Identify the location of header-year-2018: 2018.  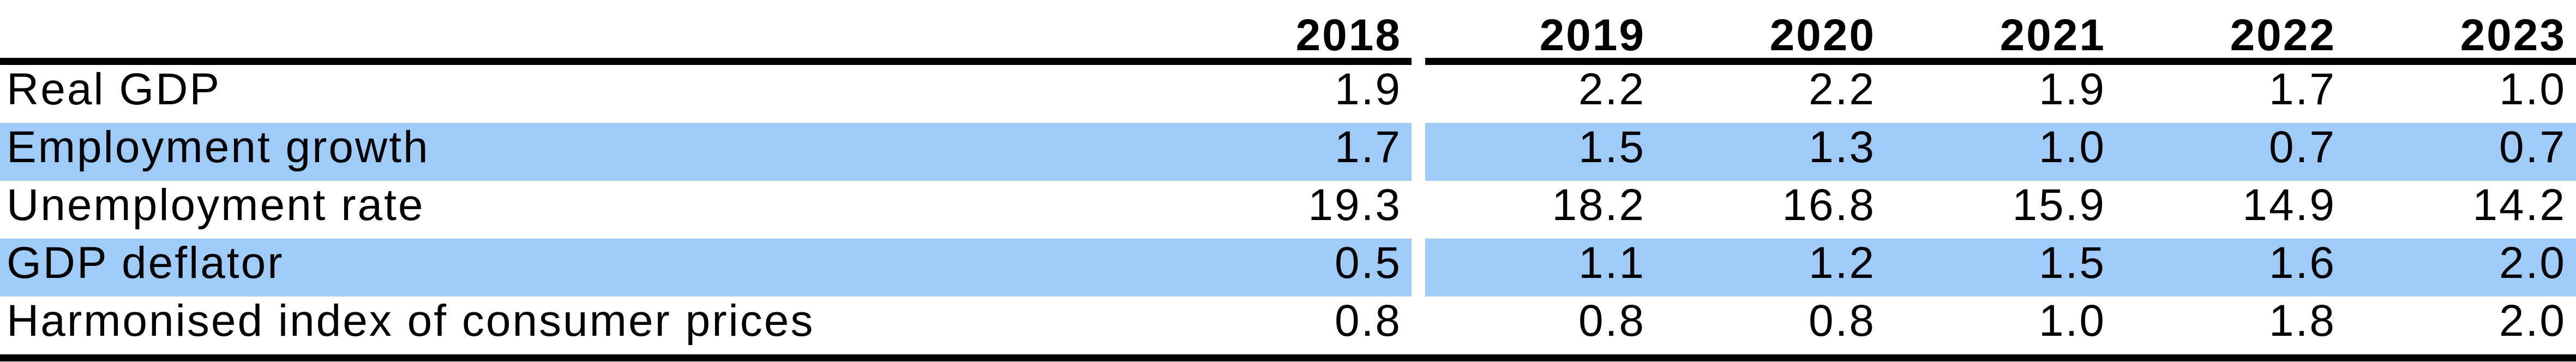
(1297, 32).